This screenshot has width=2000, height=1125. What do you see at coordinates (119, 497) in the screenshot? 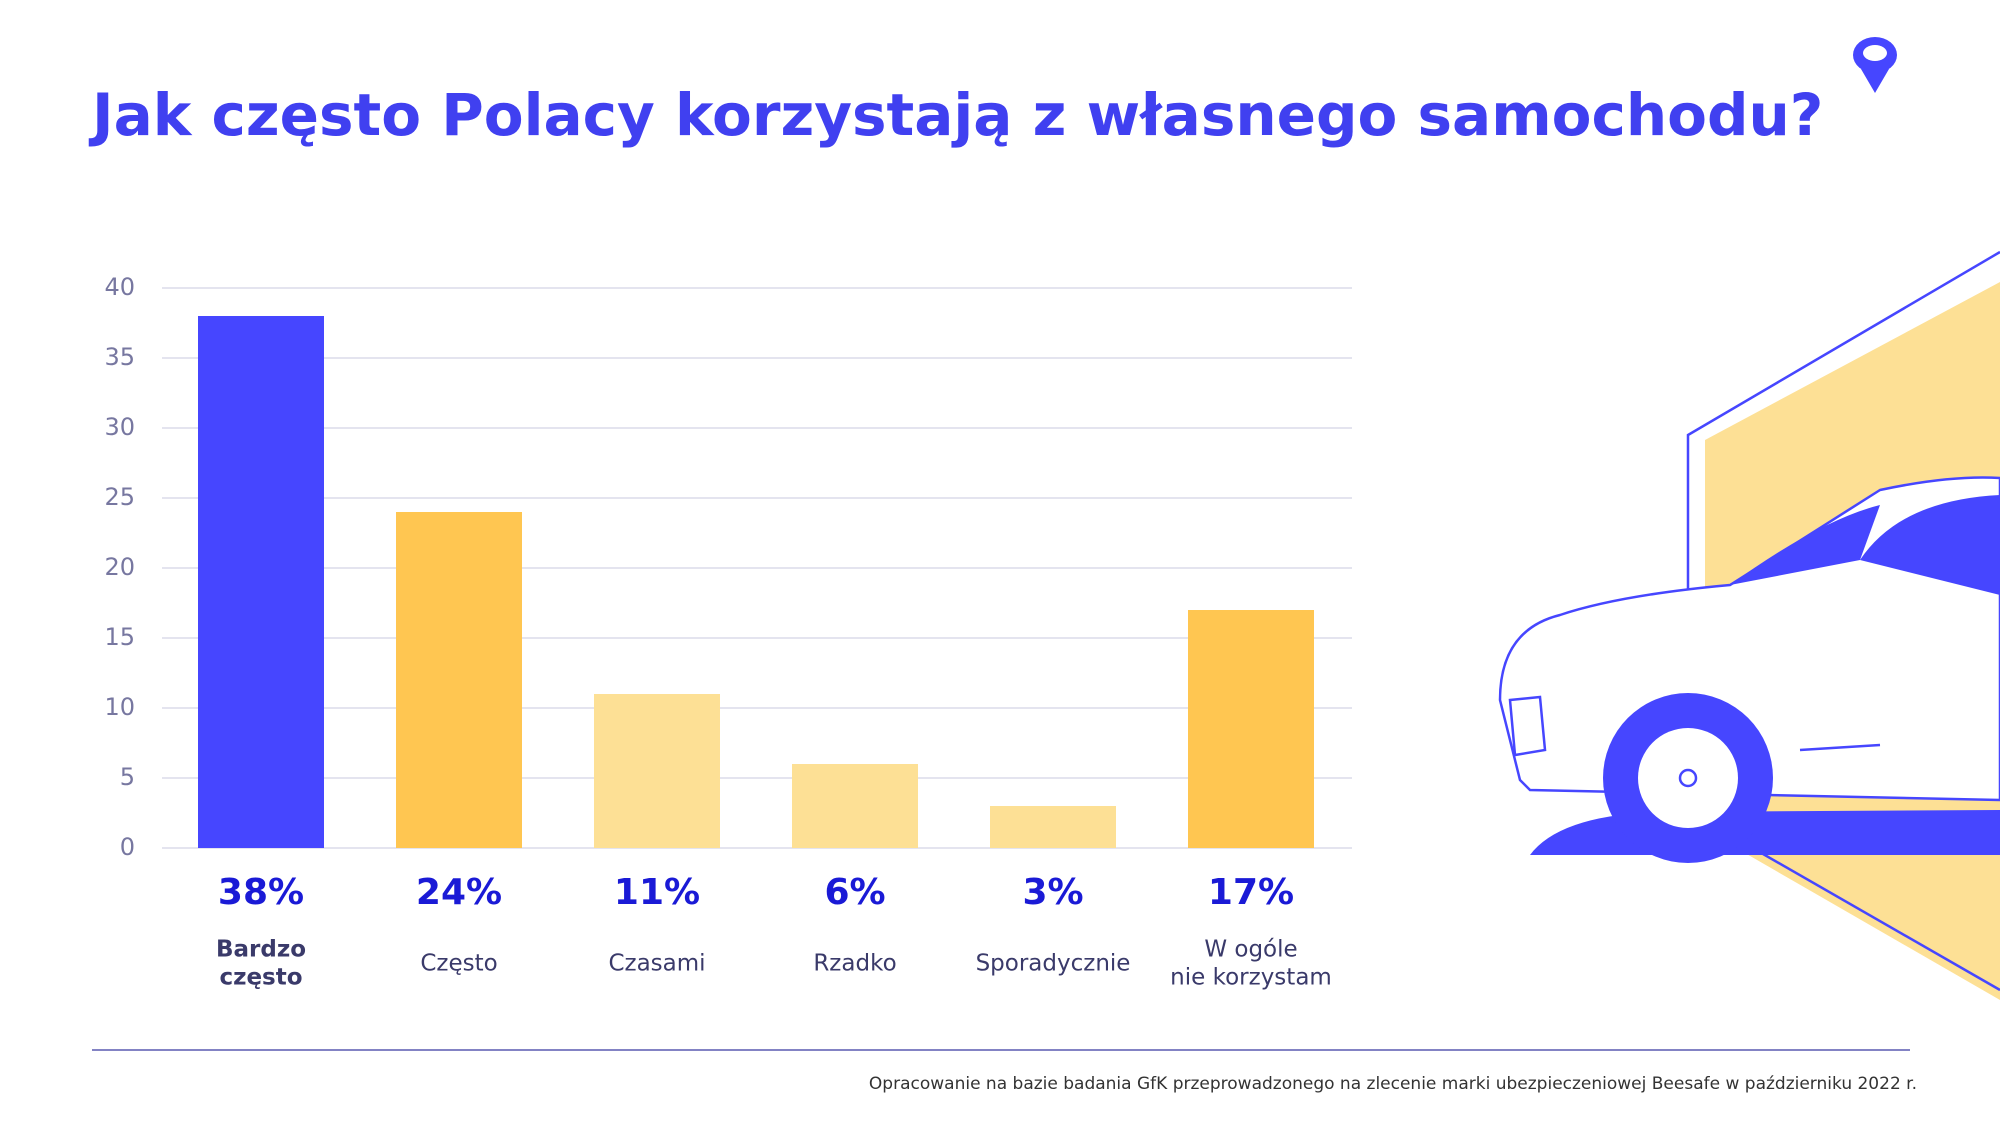
I see `y-tick-label: 25` at bounding box center [119, 497].